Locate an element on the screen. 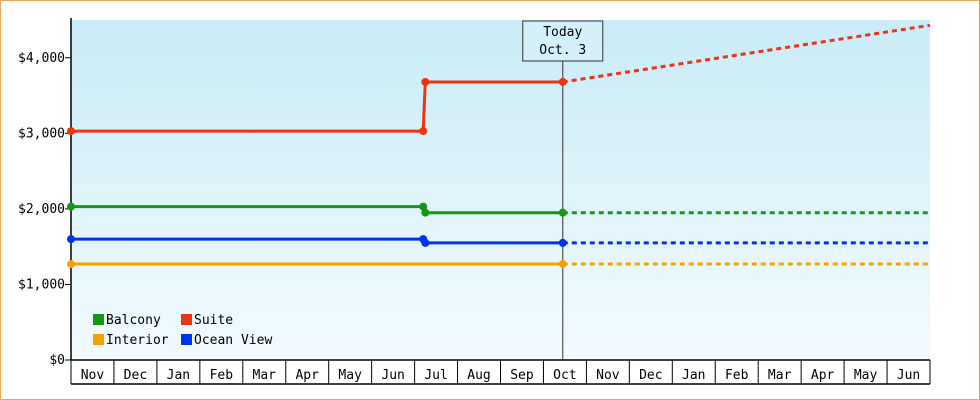  x-tick-label: Sep is located at coordinates (522, 375).